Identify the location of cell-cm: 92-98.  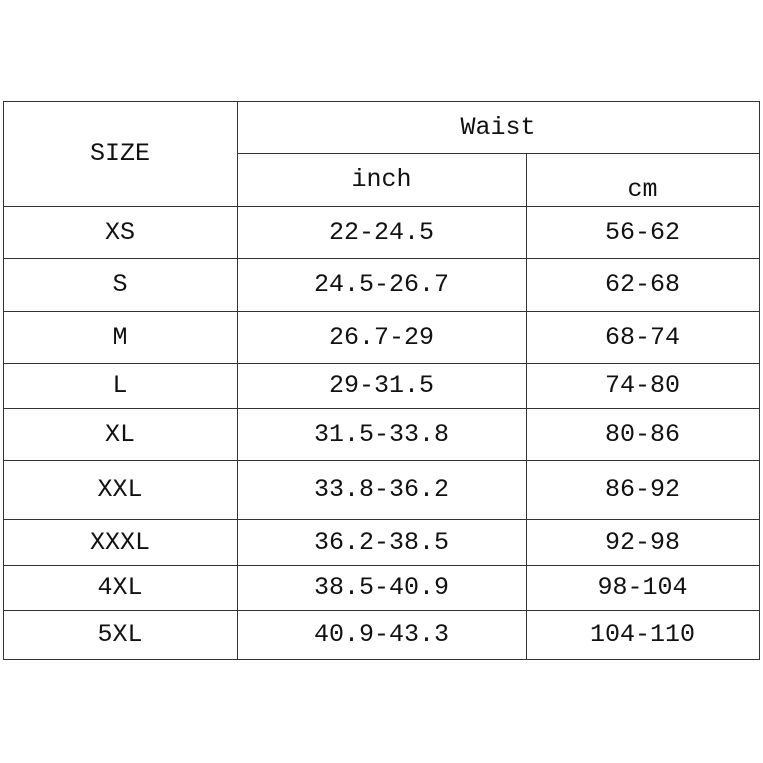
(642, 542).